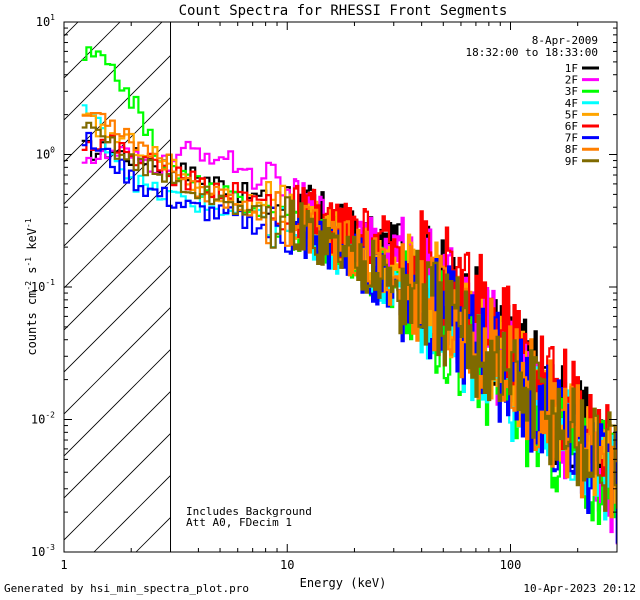 This screenshot has width=640, height=600. Describe the element at coordinates (579, 588) in the screenshot. I see `generation-timestamp: 10-Apr-2023 20:12` at that location.